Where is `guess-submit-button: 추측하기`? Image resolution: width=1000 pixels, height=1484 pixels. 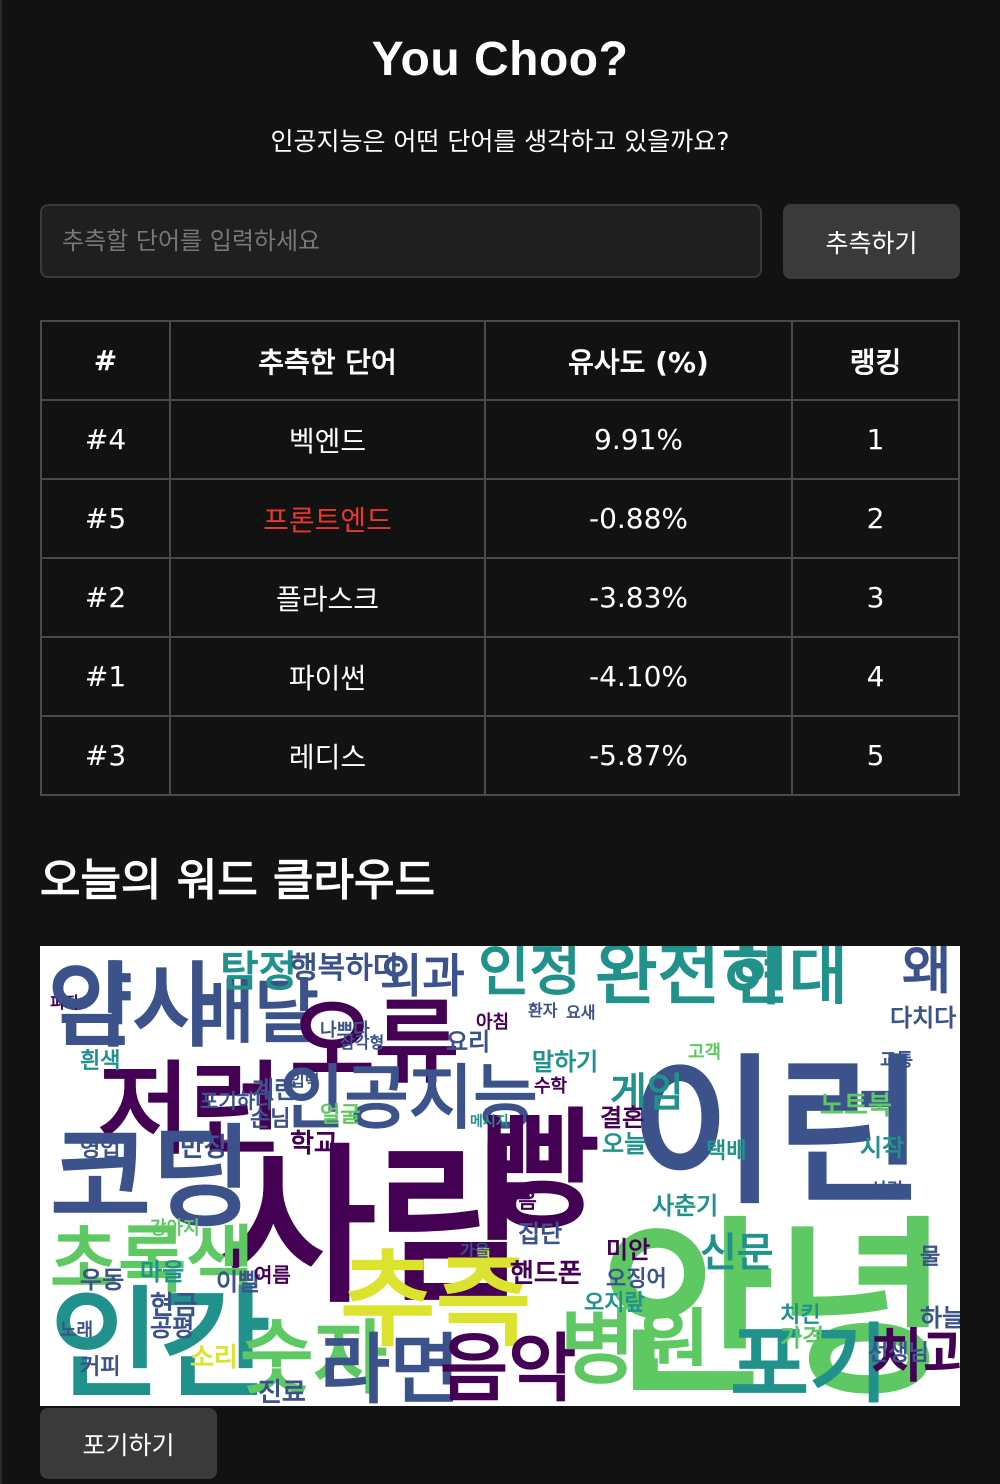
guess-submit-button: 추측하기 is located at coordinates (871, 241).